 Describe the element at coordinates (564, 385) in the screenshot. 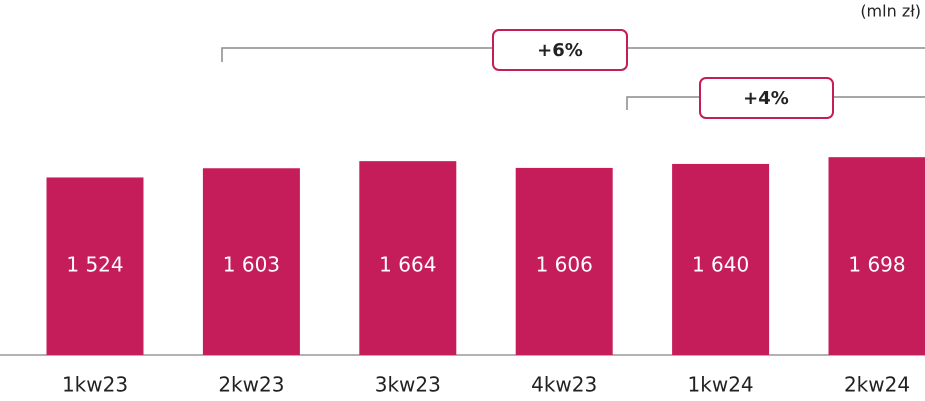

I see `x-tick-label: 4kw23` at that location.